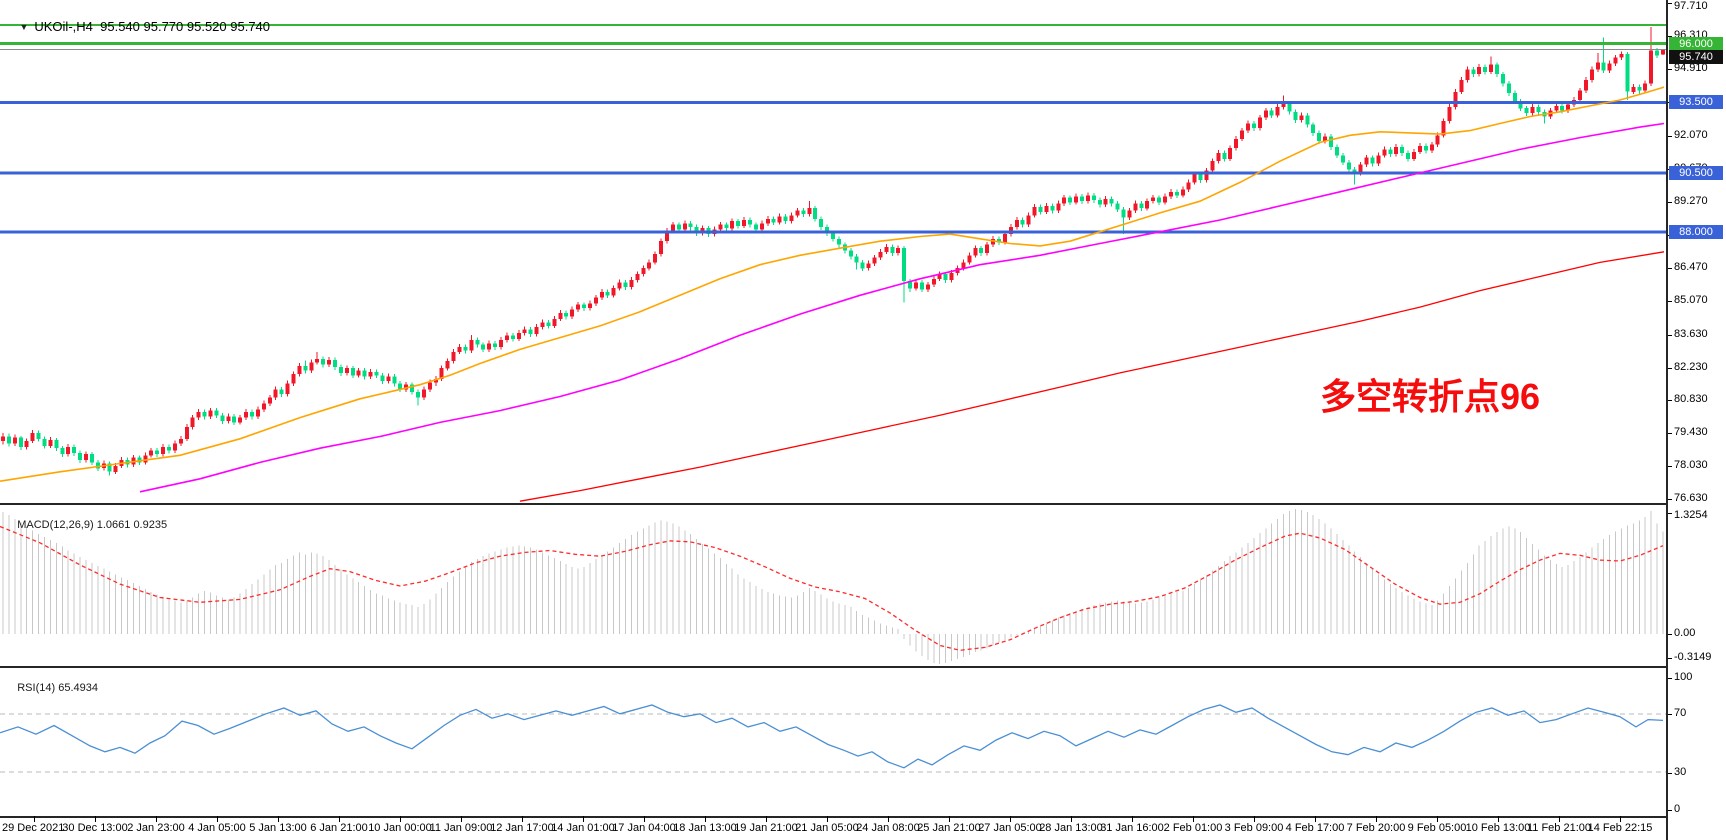 The image size is (1726, 840). Describe the element at coordinates (185, 26) in the screenshot. I see `ohlc-values: 95.540 95.770 95.520 95.740` at that location.